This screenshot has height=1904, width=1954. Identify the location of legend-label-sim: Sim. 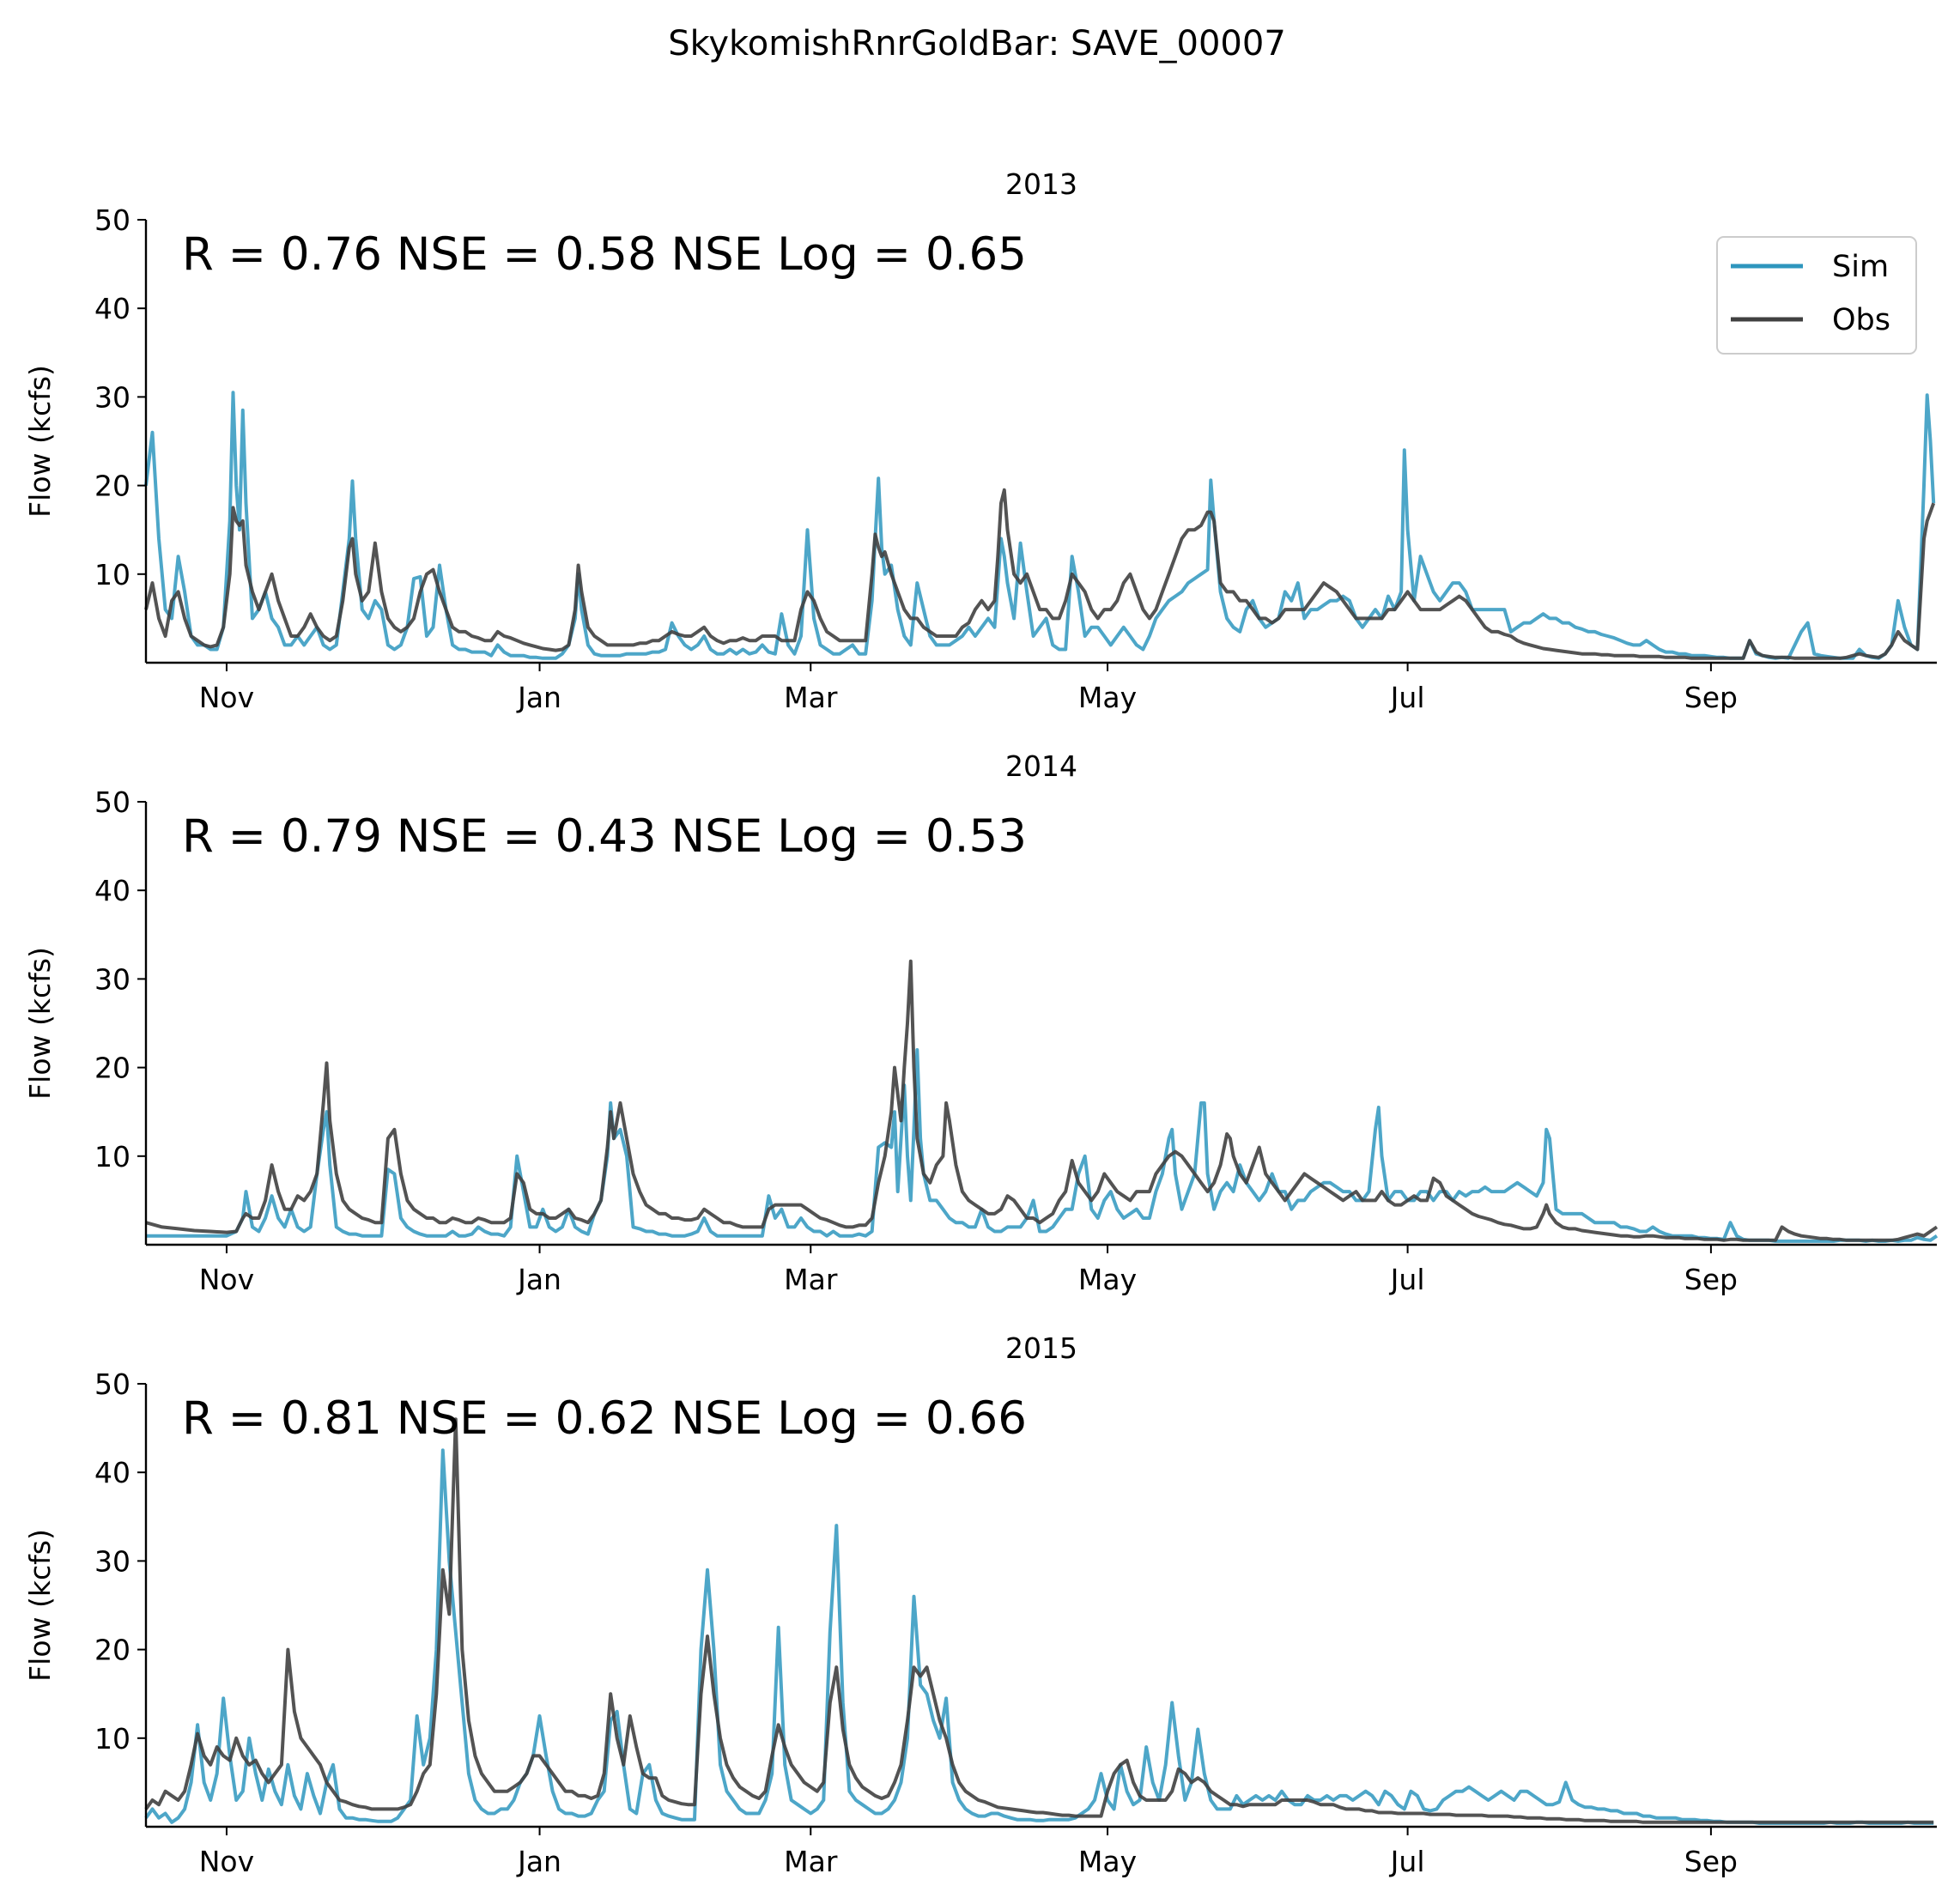
(1860, 267).